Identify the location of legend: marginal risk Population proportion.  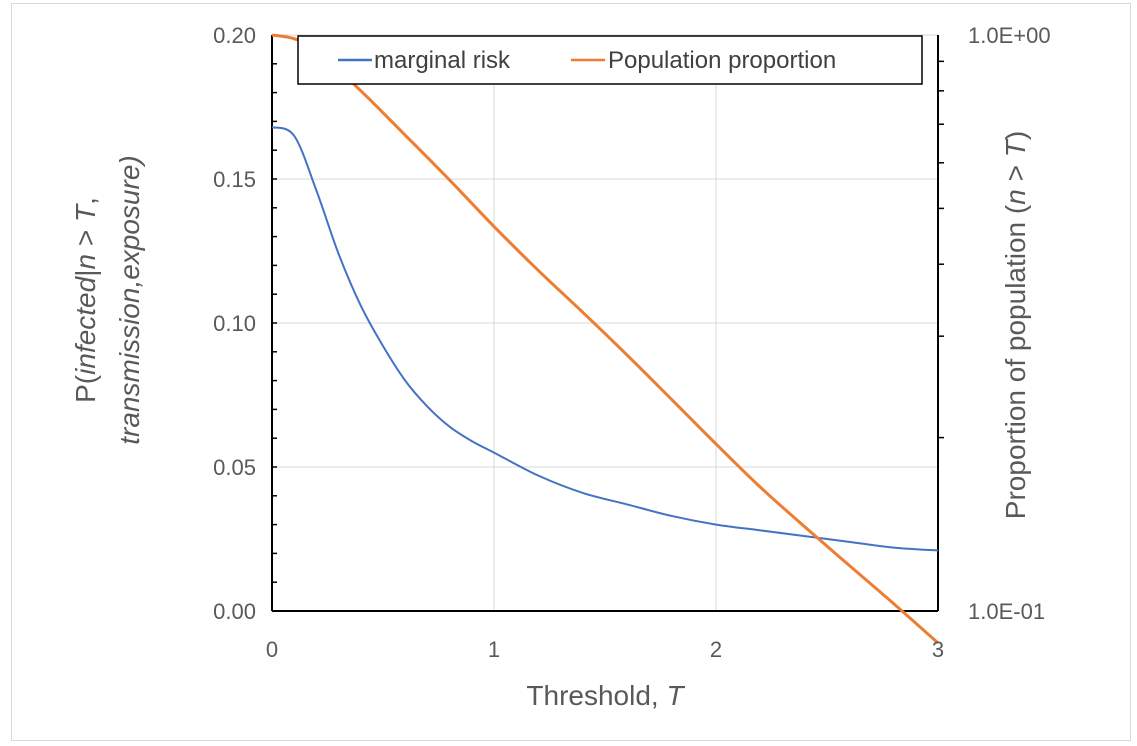
(610, 60).